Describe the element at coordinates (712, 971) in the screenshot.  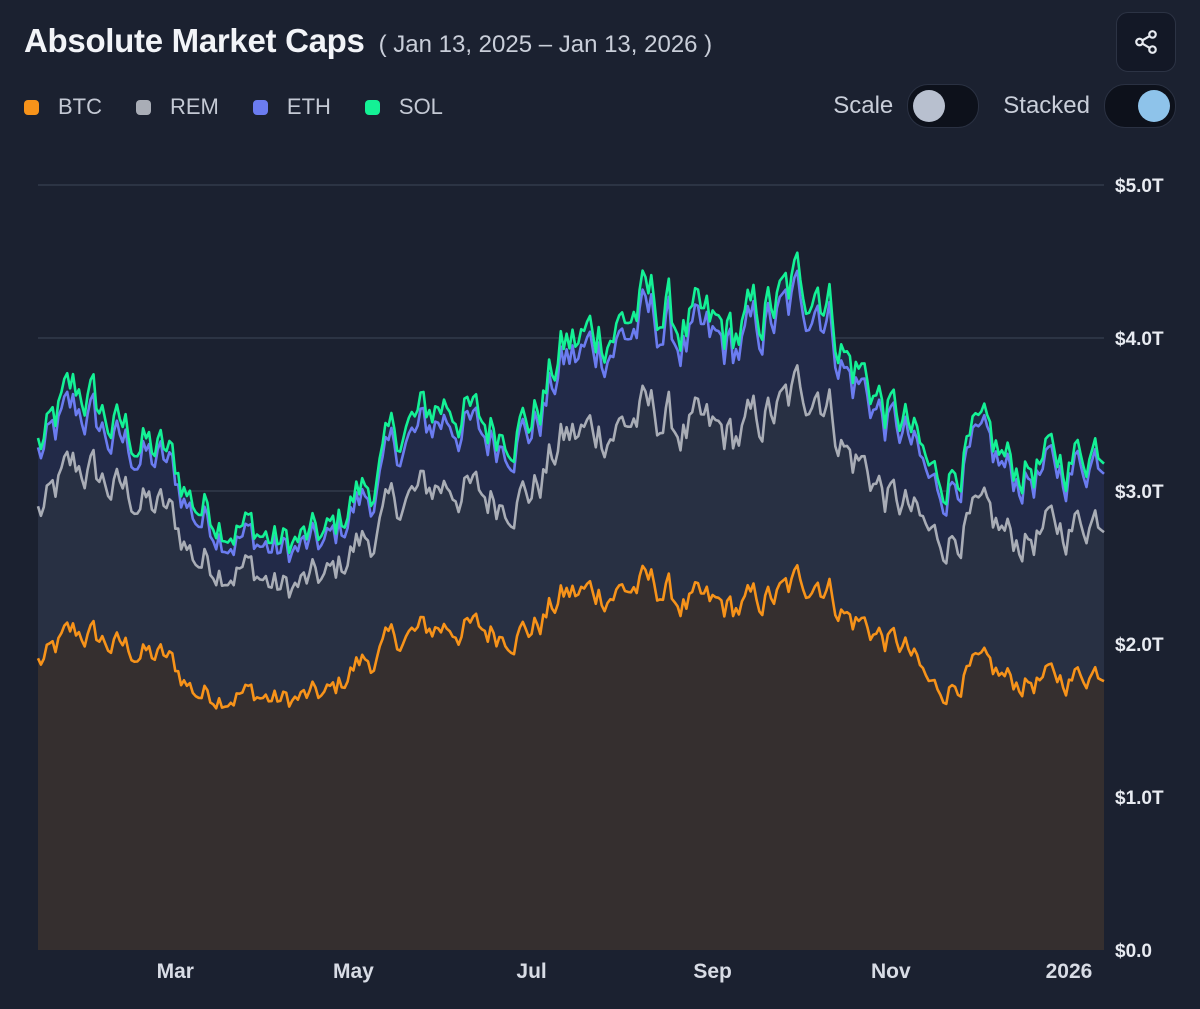
I see `x-tick-label: Sep` at that location.